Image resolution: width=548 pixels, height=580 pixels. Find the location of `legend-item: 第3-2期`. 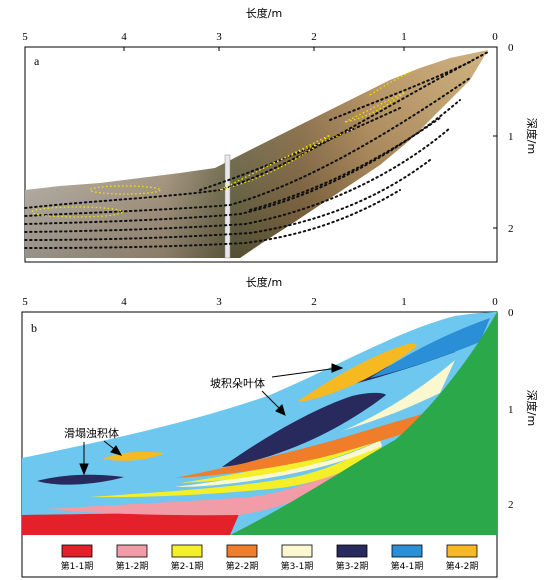

legend-item: 第3-2期 is located at coordinates (352, 558).